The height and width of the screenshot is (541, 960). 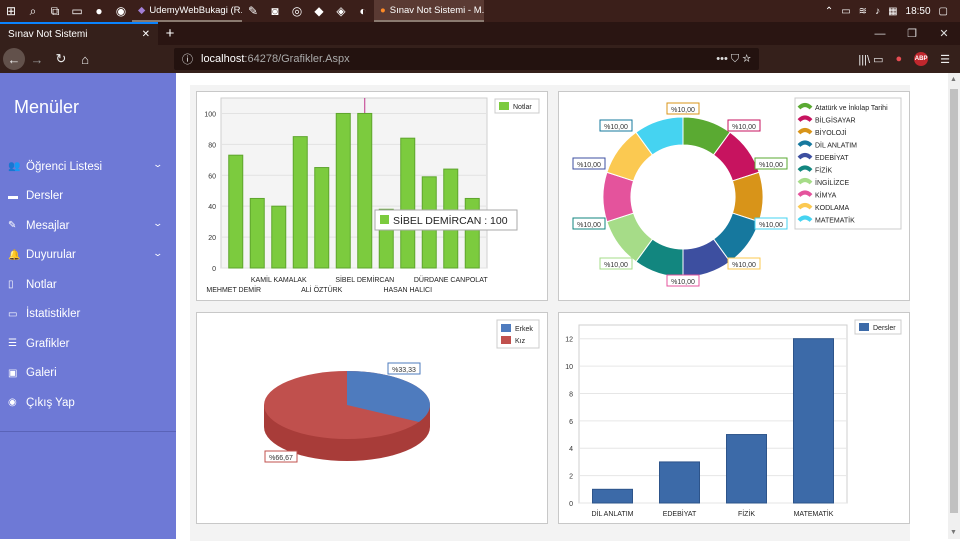 I want to click on bar-notlar, so click(x=408, y=203).